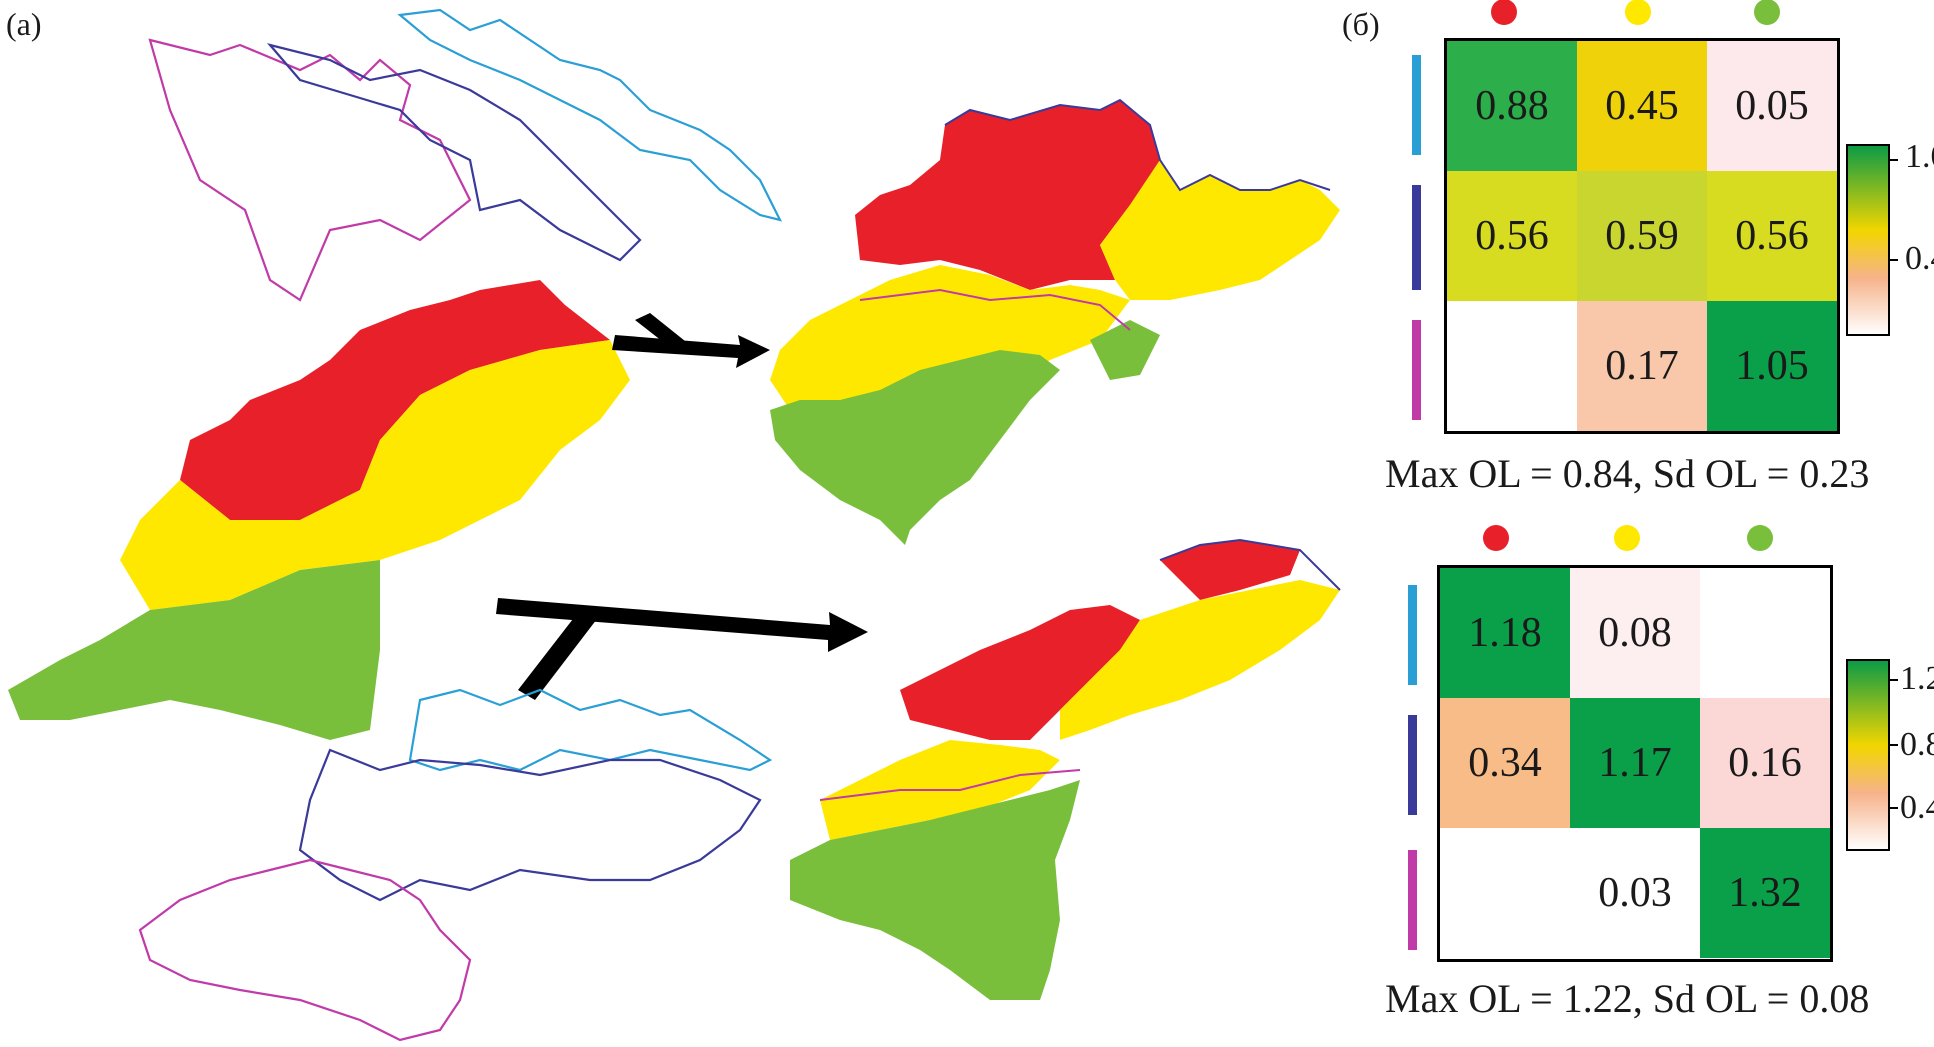 This screenshot has width=1934, height=1047. I want to click on outline-map-bottom, so click(455, 865).